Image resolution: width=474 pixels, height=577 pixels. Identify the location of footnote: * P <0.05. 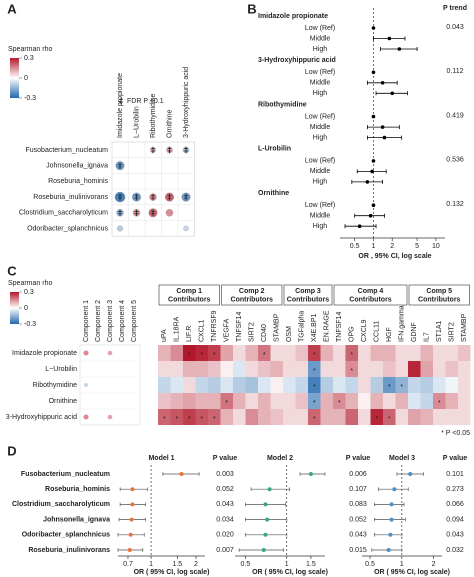
(455, 433).